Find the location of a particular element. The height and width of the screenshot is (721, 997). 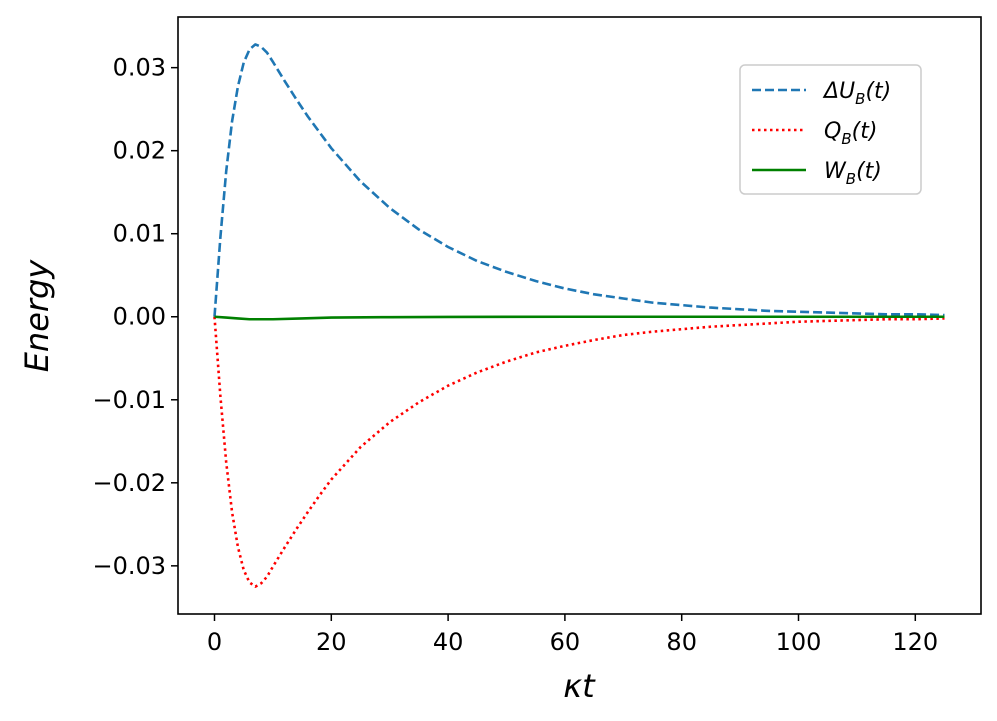

x-tick-label: 120 is located at coordinates (915, 642).